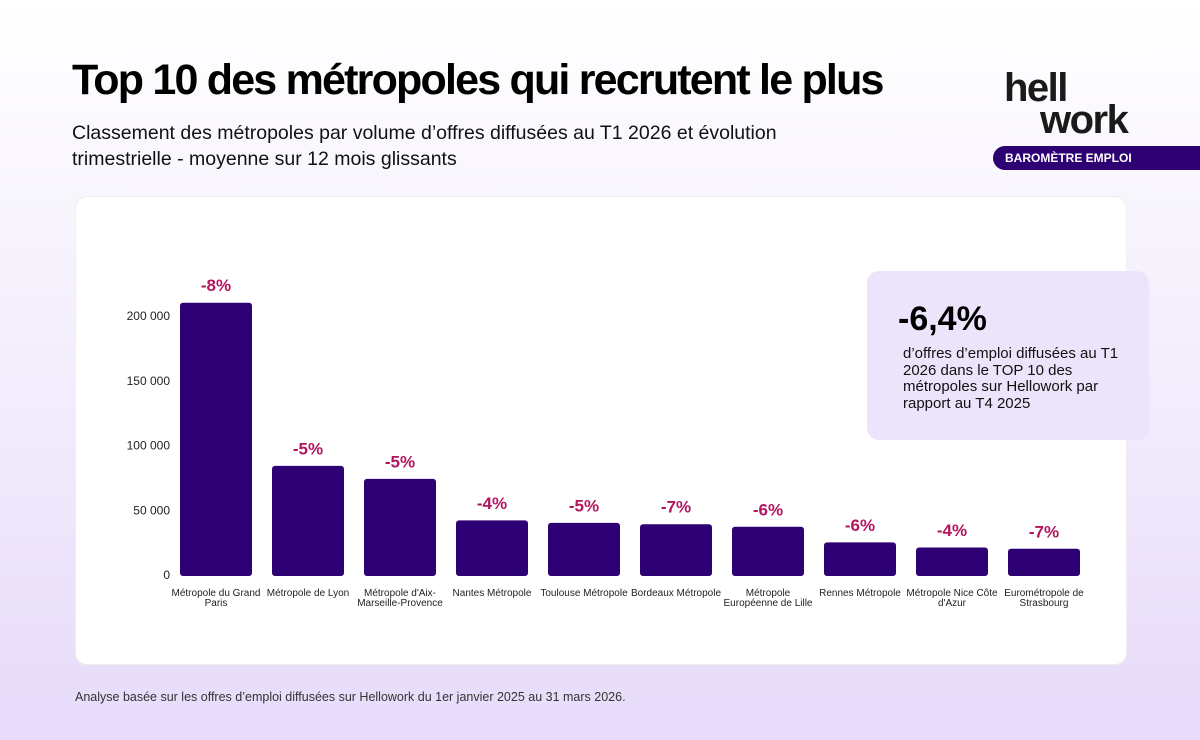 This screenshot has width=1200, height=740. What do you see at coordinates (942, 319) in the screenshot?
I see `callout-value: -6,4%` at bounding box center [942, 319].